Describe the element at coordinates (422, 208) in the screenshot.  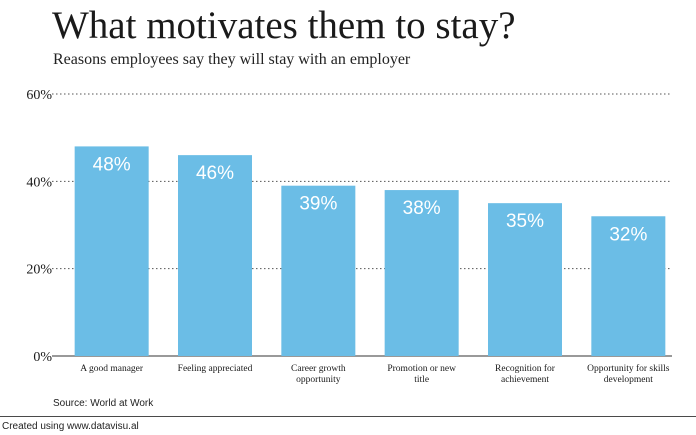
I see `bar-value-label: 38%` at that location.